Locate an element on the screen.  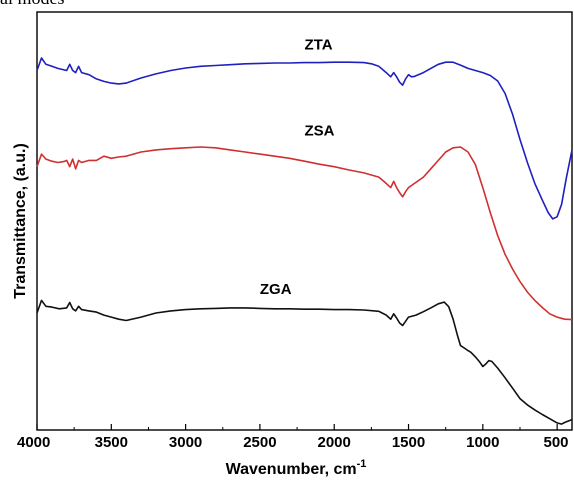
x-tick-label: 500 is located at coordinates (555, 442).